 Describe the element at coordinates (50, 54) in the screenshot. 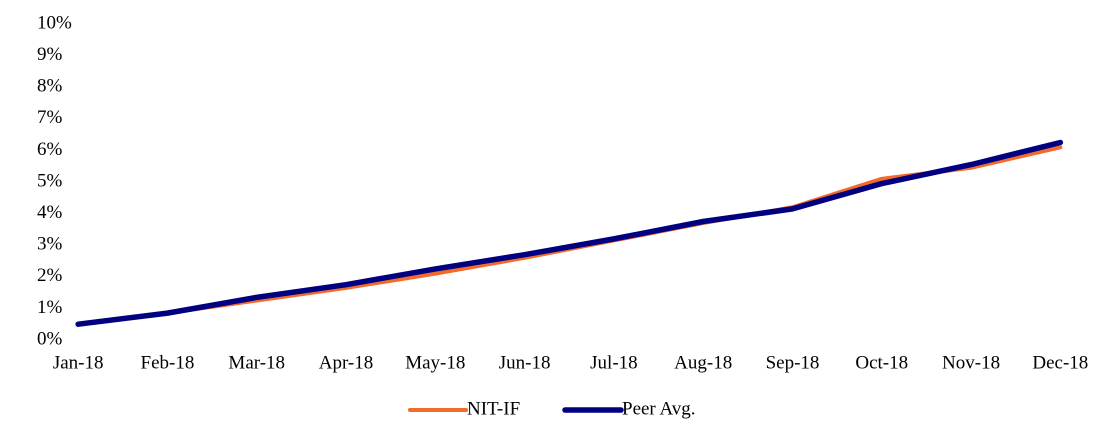

I see `y-tick-label: 9%` at that location.